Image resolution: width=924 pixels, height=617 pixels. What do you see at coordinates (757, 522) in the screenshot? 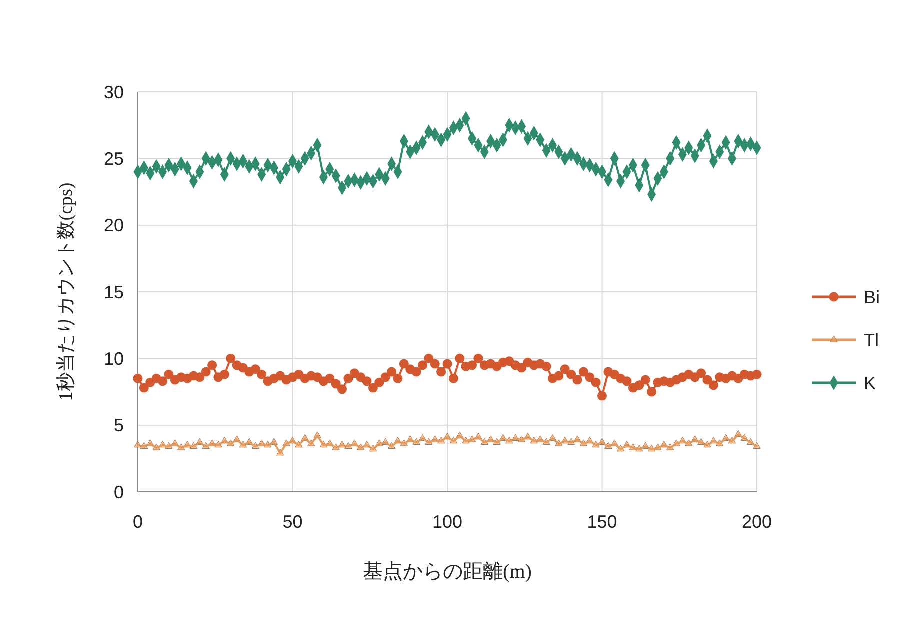
I see `x-tick-label: 200` at bounding box center [757, 522].